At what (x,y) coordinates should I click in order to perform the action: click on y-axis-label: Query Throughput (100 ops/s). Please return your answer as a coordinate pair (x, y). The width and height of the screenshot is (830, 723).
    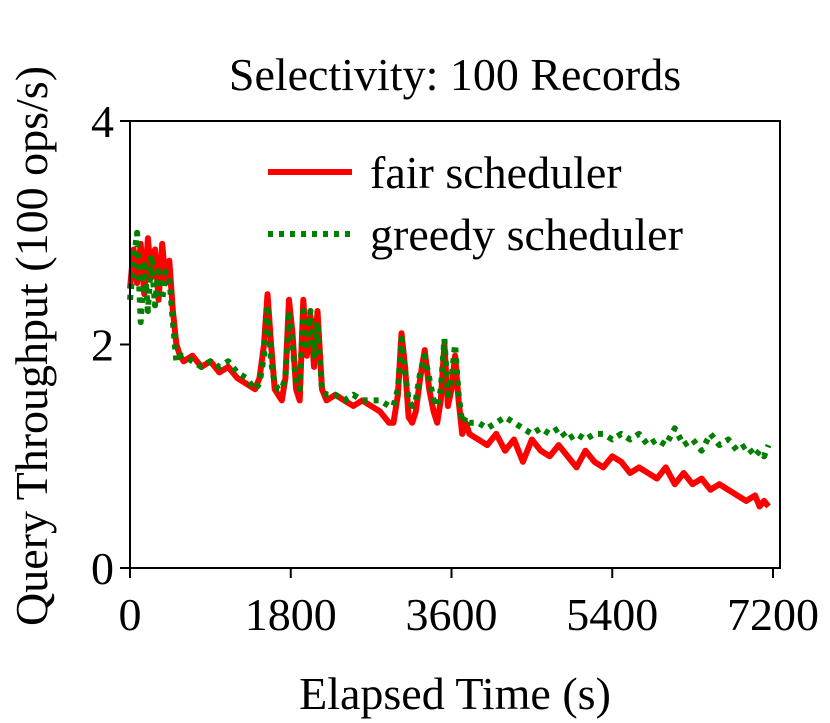
    Looking at the image, I should click on (31, 346).